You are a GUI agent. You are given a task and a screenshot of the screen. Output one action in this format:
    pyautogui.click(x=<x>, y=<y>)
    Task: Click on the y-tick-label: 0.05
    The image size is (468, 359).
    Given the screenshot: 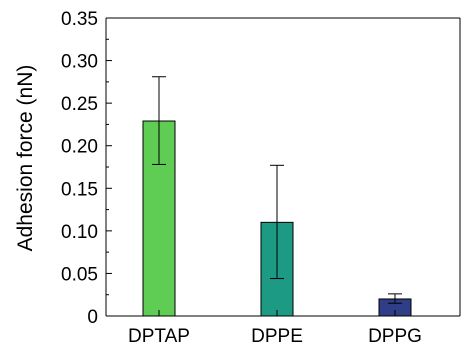 What is the action you would take?
    pyautogui.click(x=79, y=274)
    